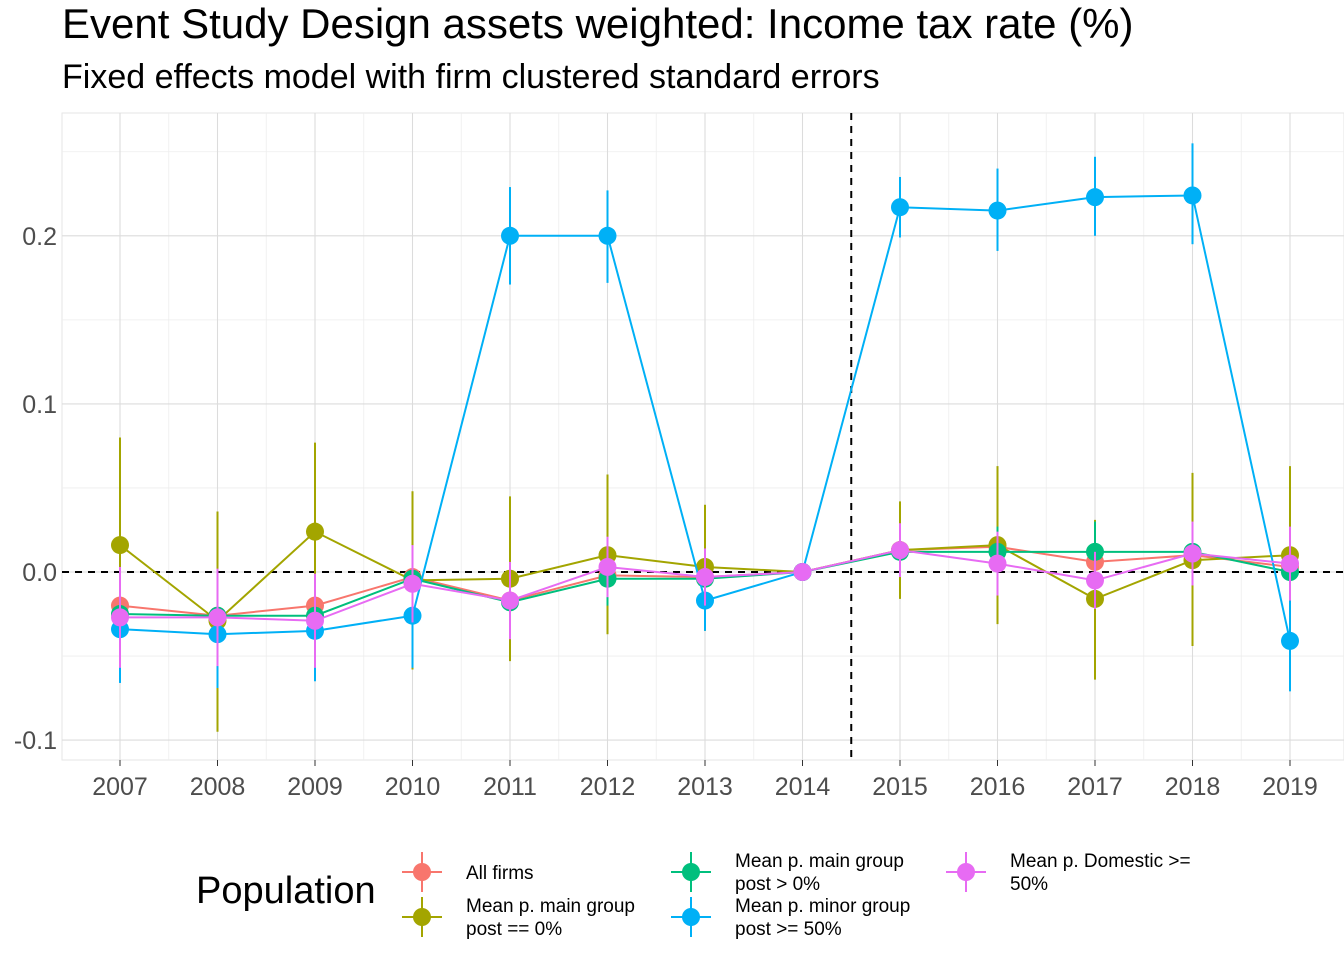  What do you see at coordinates (998, 787) in the screenshot?
I see `x-tick-label: 2016` at bounding box center [998, 787].